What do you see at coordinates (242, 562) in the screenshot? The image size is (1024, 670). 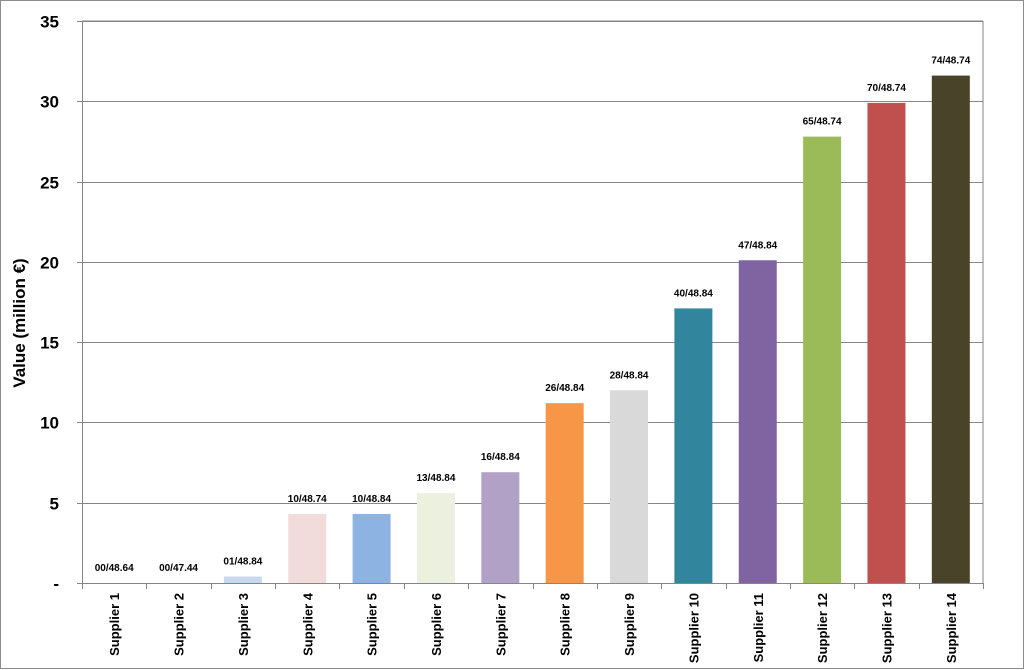 I see `data-label: 01/48.84` at bounding box center [242, 562].